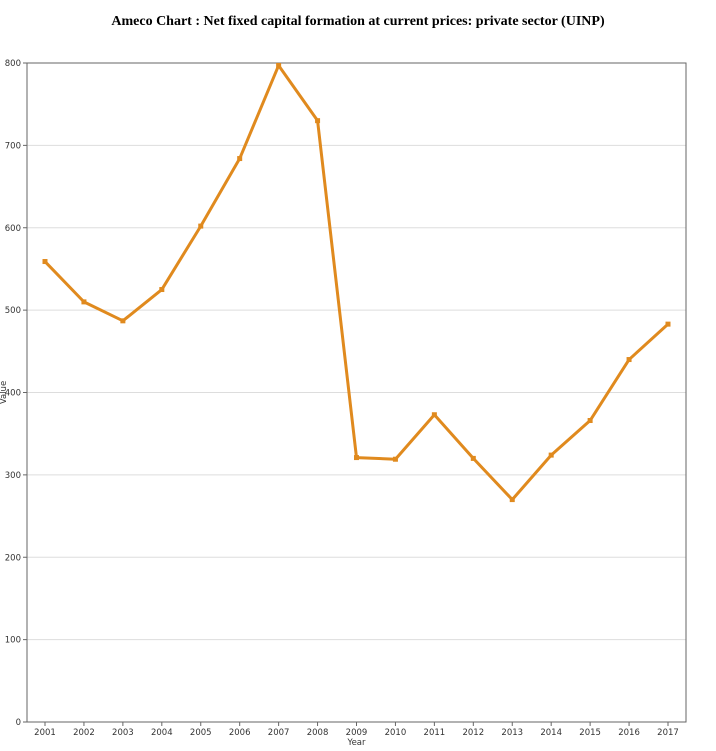 This screenshot has height=751, width=716. Describe the element at coordinates (201, 226) in the screenshot. I see `data-point-2005` at that location.